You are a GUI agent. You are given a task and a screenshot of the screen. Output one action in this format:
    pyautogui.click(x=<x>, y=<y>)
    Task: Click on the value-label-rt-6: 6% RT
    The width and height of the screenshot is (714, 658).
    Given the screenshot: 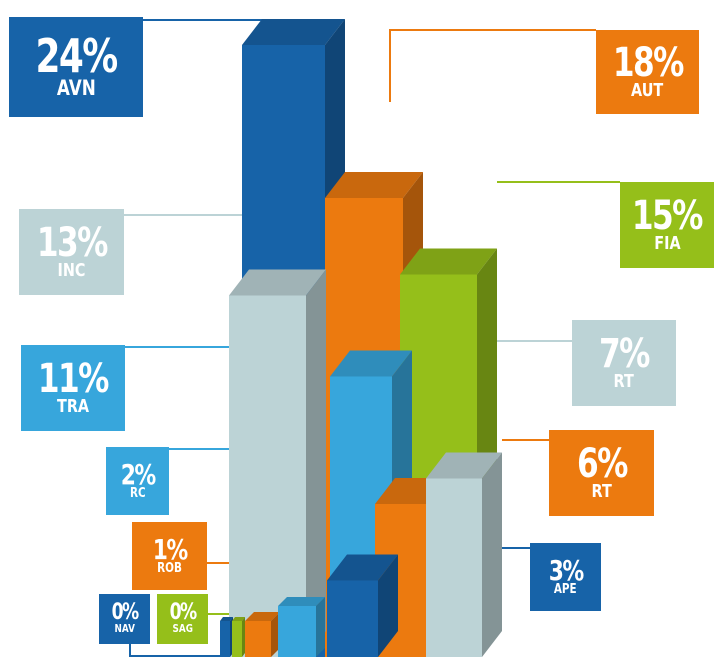 What is the action you would take?
    pyautogui.click(x=601, y=473)
    